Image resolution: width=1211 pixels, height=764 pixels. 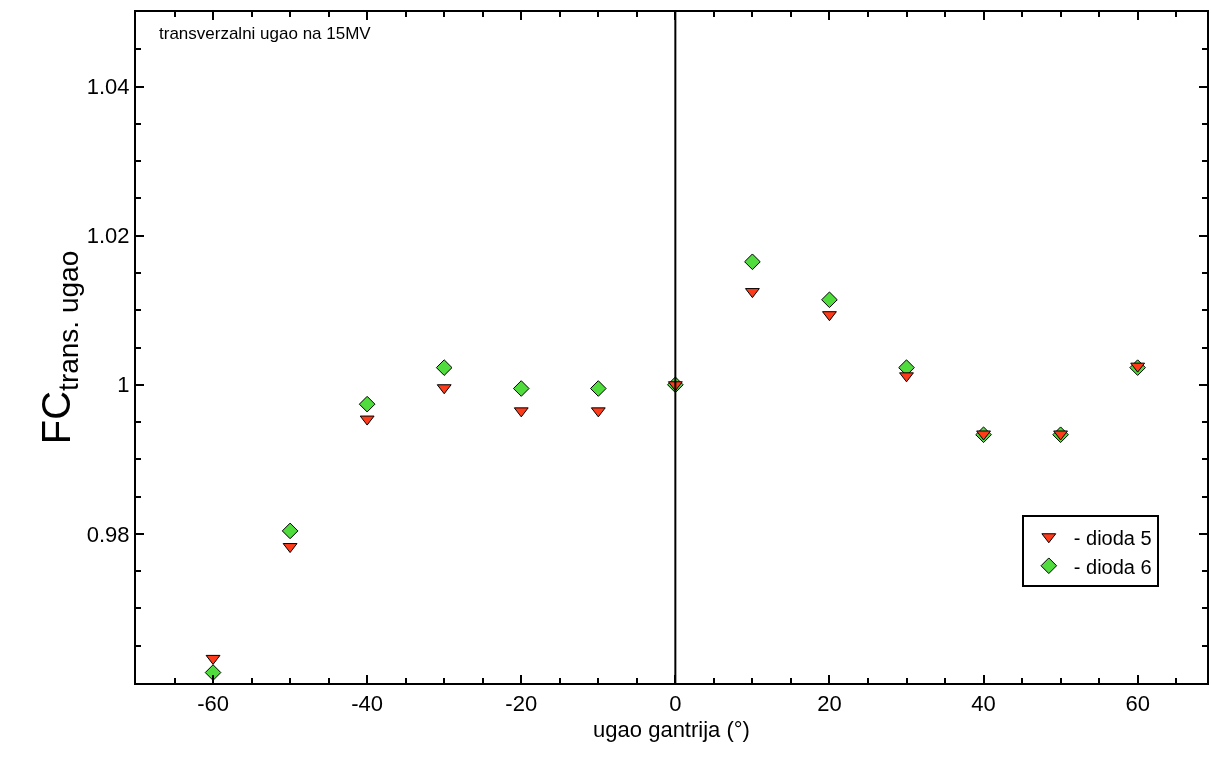 I want to click on x-tick-label: -40, so click(x=367, y=704).